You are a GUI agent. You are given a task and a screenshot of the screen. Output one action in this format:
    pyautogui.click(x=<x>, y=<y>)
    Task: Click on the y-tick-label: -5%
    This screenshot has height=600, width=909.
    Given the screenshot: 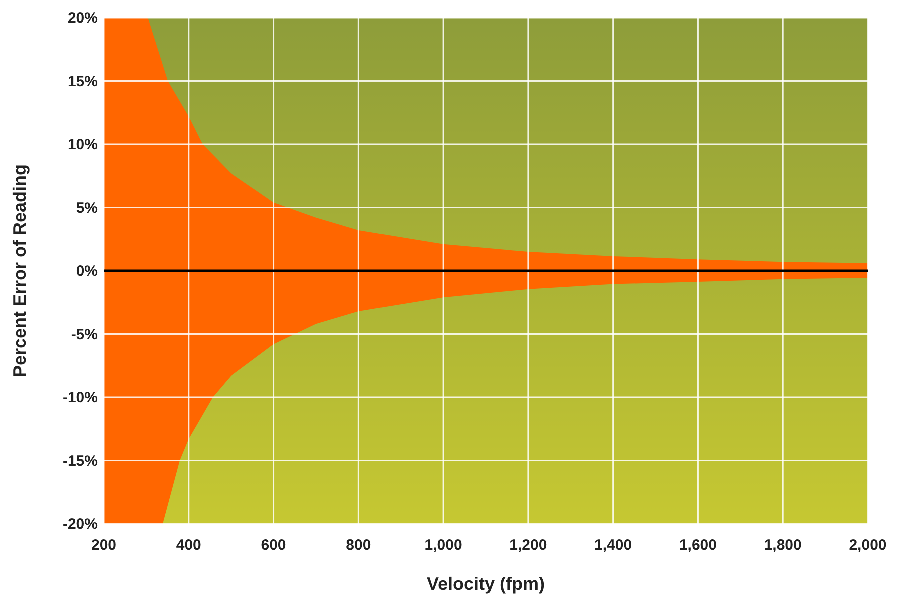 What is the action you would take?
    pyautogui.click(x=84, y=335)
    